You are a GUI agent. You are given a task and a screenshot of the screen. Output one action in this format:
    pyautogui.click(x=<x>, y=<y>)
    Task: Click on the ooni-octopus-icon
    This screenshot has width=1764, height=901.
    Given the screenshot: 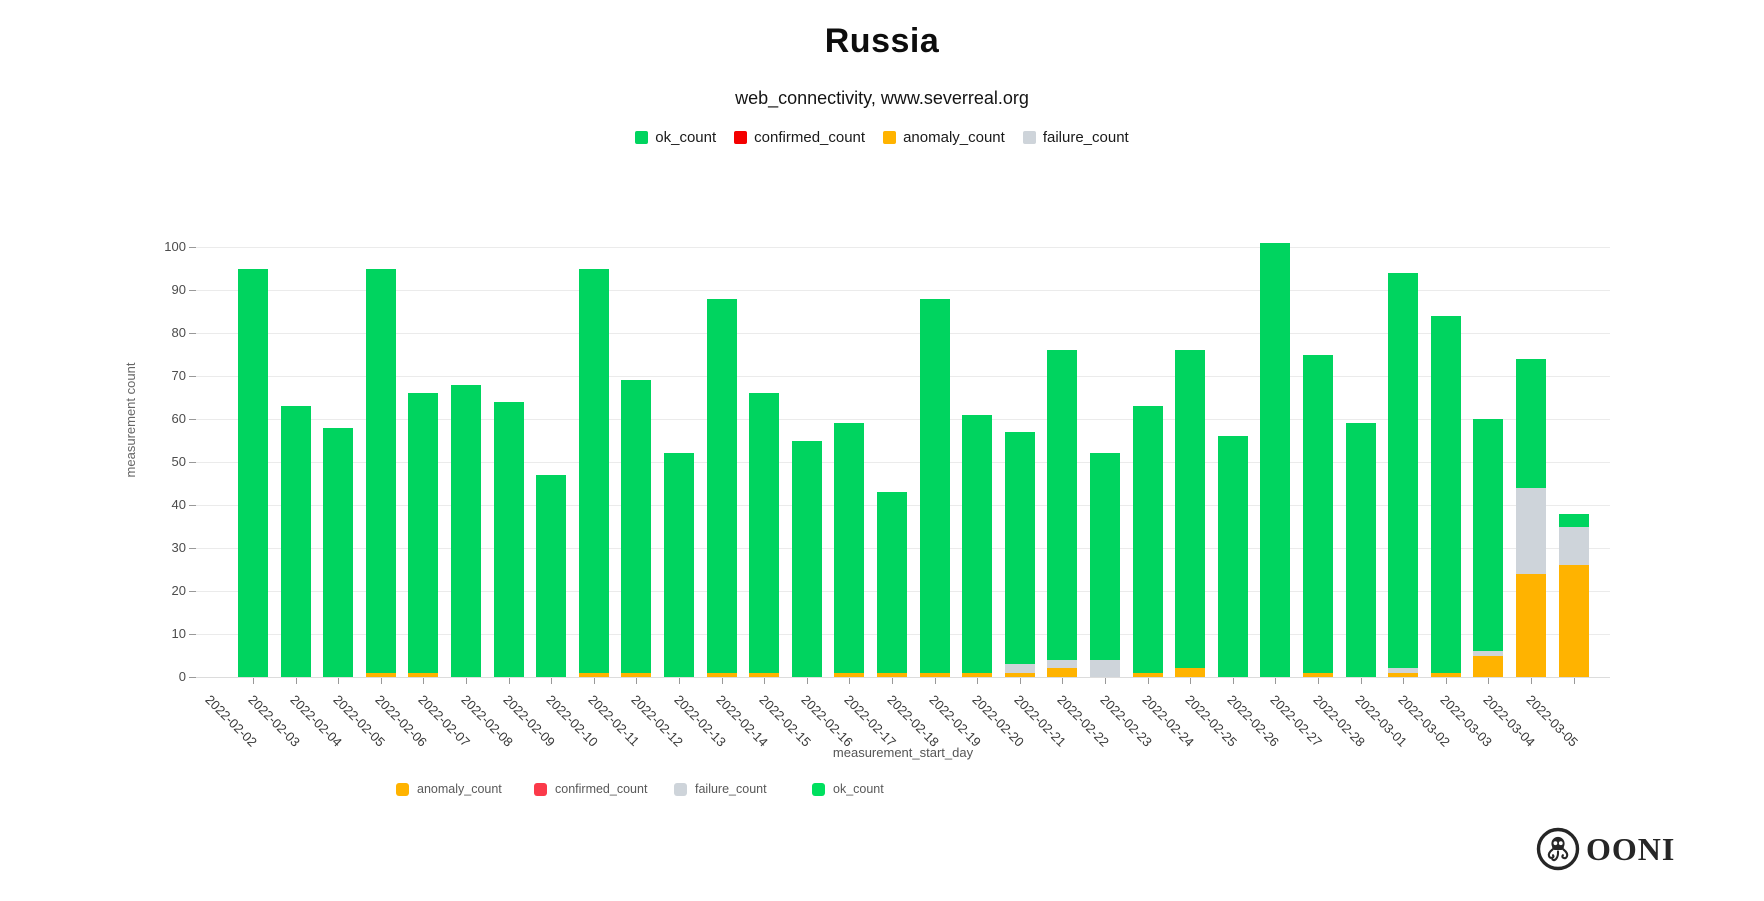 What is the action you would take?
    pyautogui.click(x=1558, y=849)
    